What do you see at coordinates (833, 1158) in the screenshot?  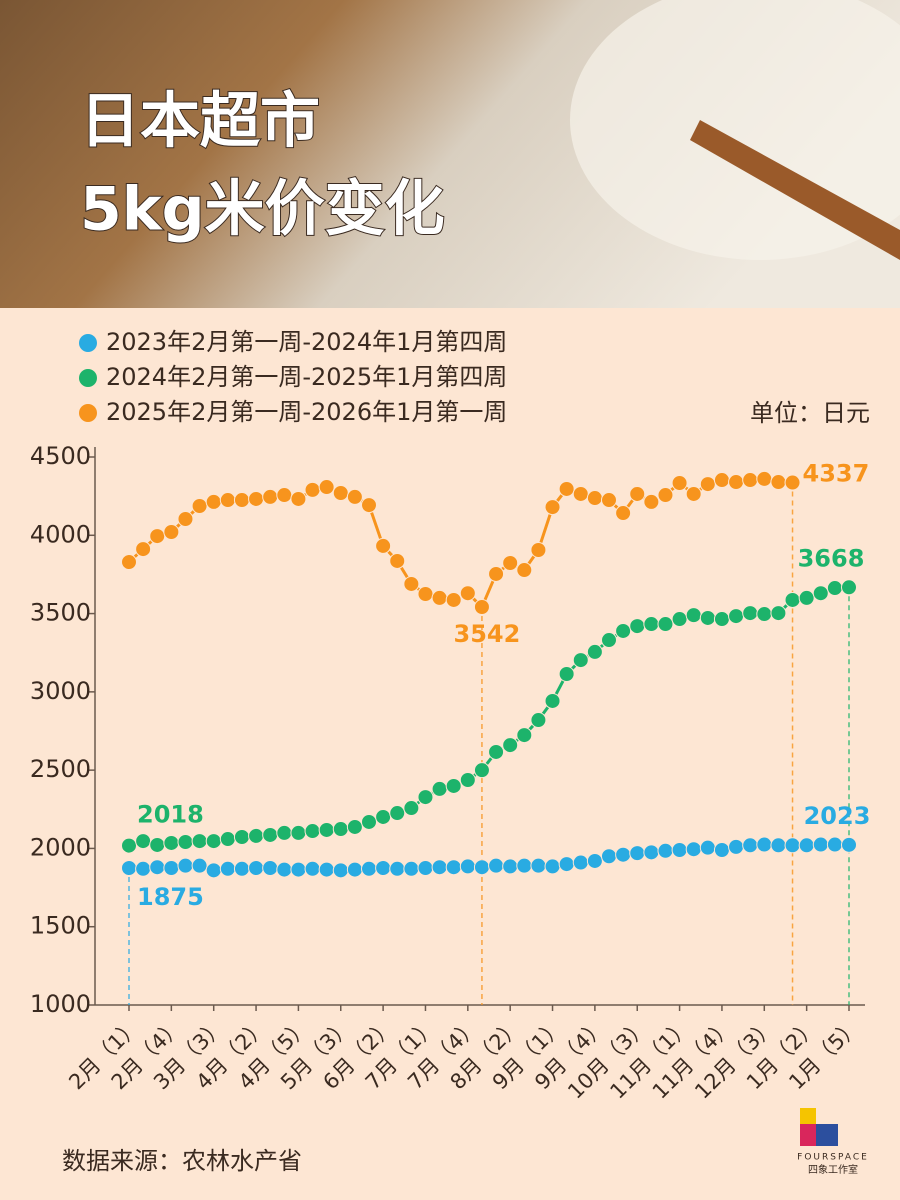 I see `logo-name: FOURSPACE` at bounding box center [833, 1158].